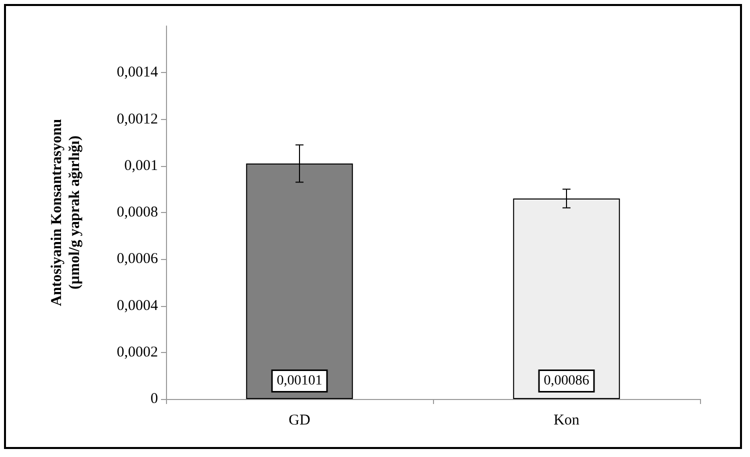 This screenshot has width=750, height=457. Describe the element at coordinates (567, 420) in the screenshot. I see `x-tick-label: Kon` at that location.